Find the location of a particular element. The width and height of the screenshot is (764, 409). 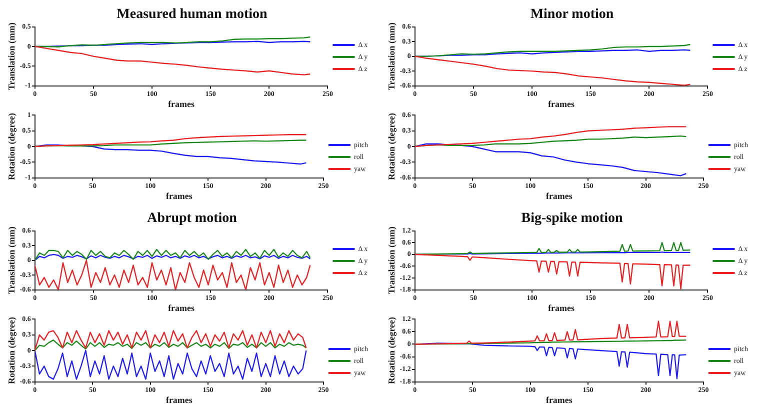

chart-title: Big-spike motion is located at coordinates (572, 218).